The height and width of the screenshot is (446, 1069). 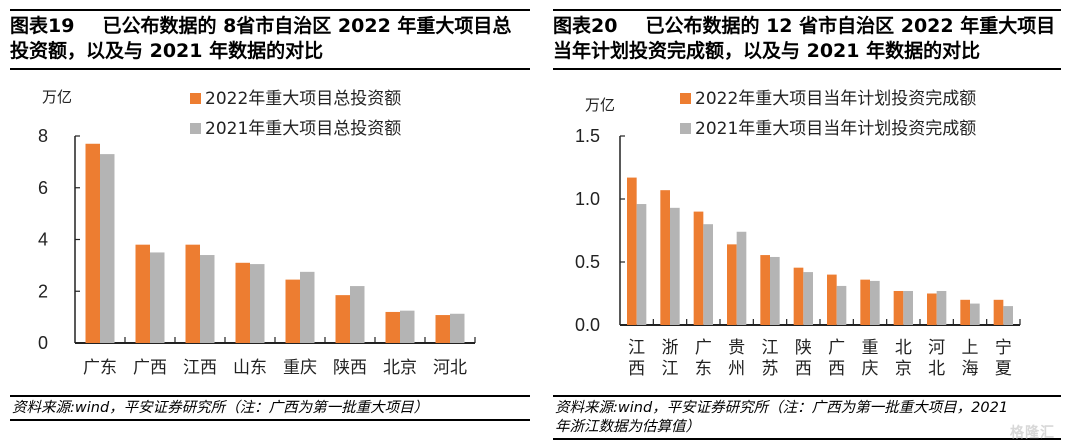 What do you see at coordinates (43, 291) in the screenshot?
I see `y-tick-label: 2` at bounding box center [43, 291].